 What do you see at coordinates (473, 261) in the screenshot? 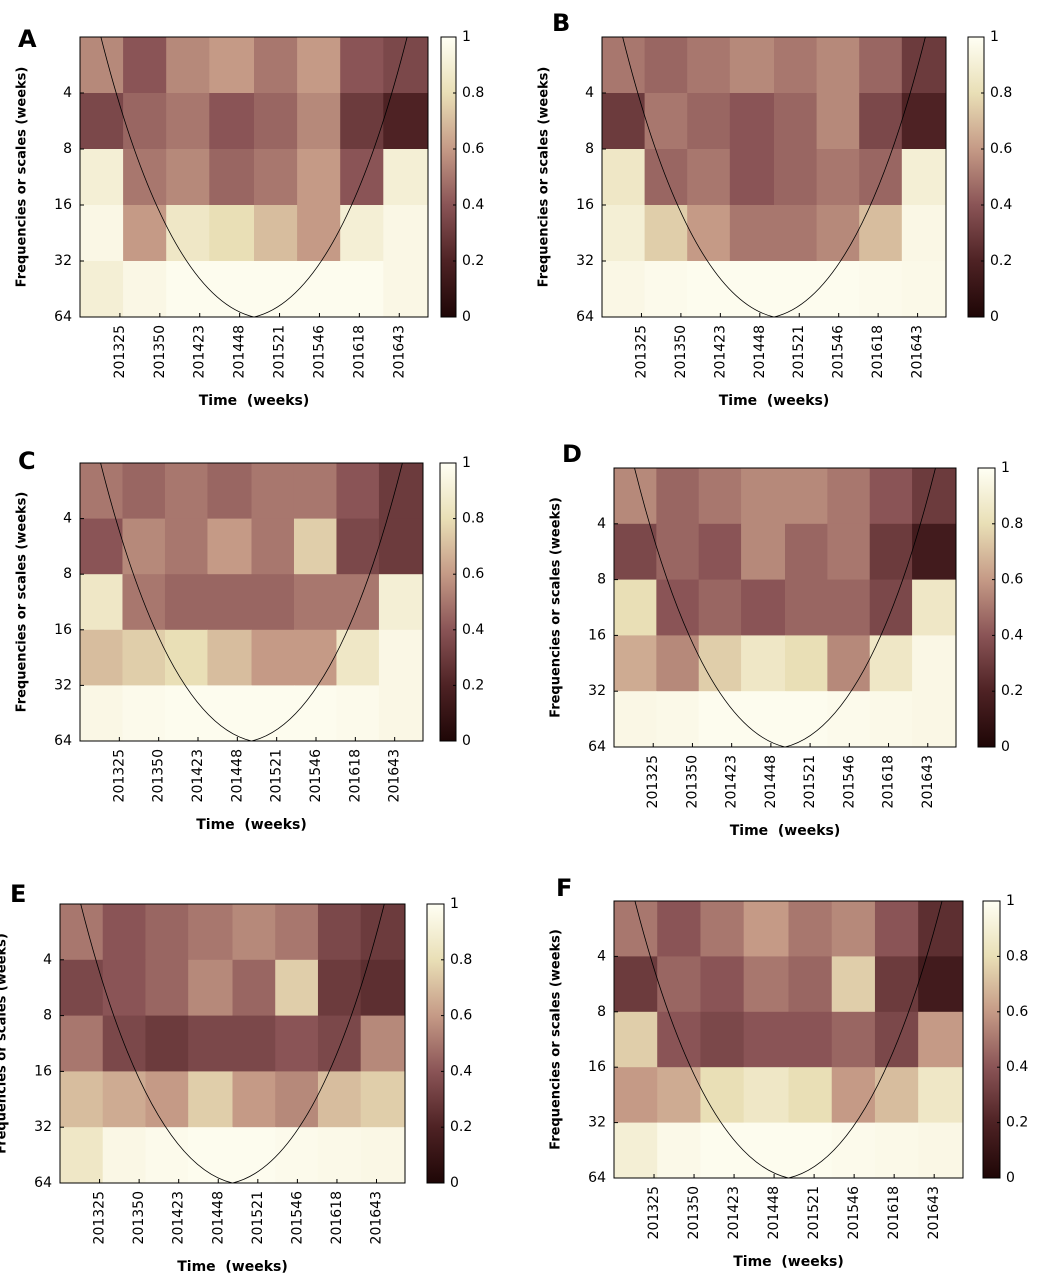
I see `colorbar-tick-label: 0.2` at bounding box center [473, 261].